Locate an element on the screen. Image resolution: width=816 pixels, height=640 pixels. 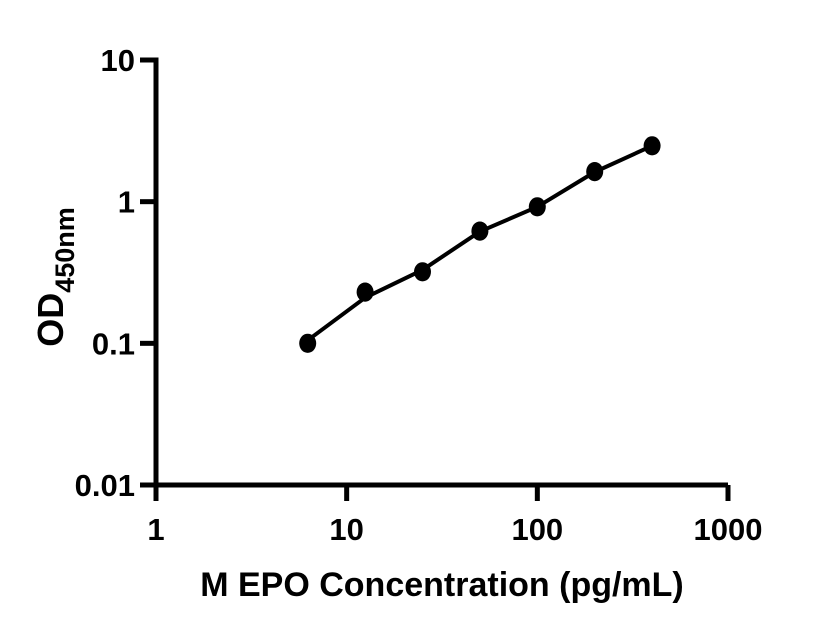
x-tick-label: 1 is located at coordinates (155, 529).